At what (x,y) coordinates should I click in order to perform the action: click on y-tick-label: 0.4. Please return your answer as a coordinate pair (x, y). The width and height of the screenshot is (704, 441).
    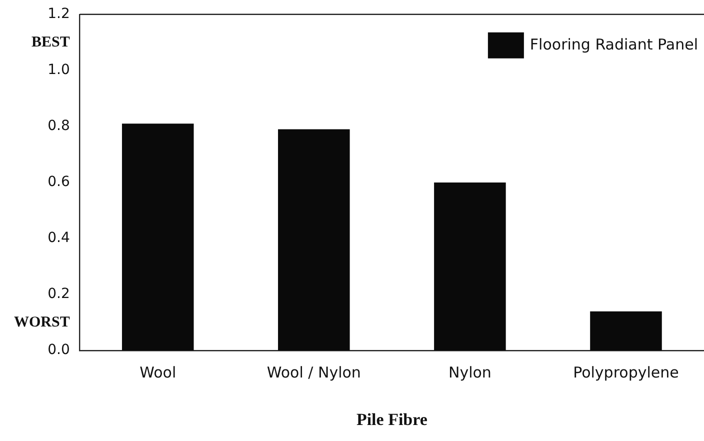
    Looking at the image, I should click on (59, 238).